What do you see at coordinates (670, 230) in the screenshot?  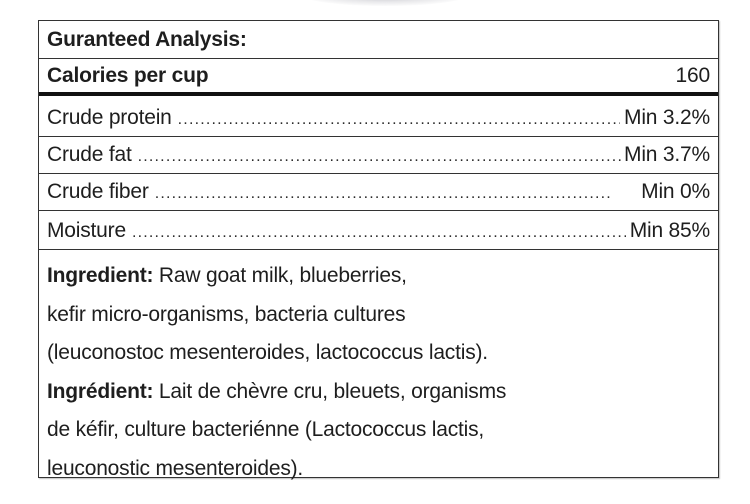 I see `nutrient-value: Min 85%` at bounding box center [670, 230].